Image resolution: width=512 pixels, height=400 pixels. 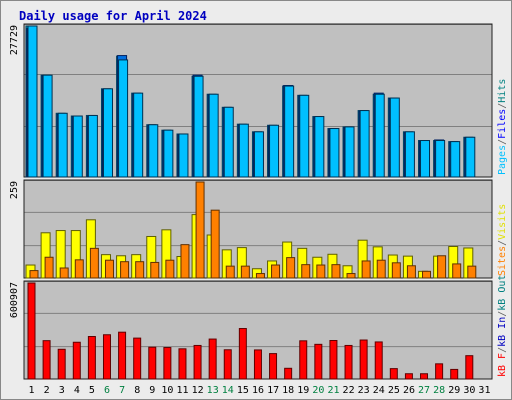 I want to click on legend-item-middle-1: /, so click(x=502, y=243).